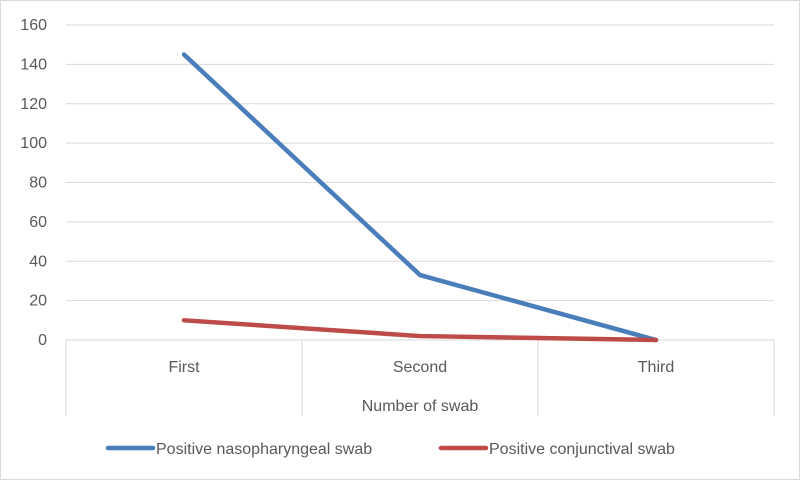 Image resolution: width=800 pixels, height=481 pixels. What do you see at coordinates (656, 367) in the screenshot?
I see `x-tick-label: Third` at bounding box center [656, 367].